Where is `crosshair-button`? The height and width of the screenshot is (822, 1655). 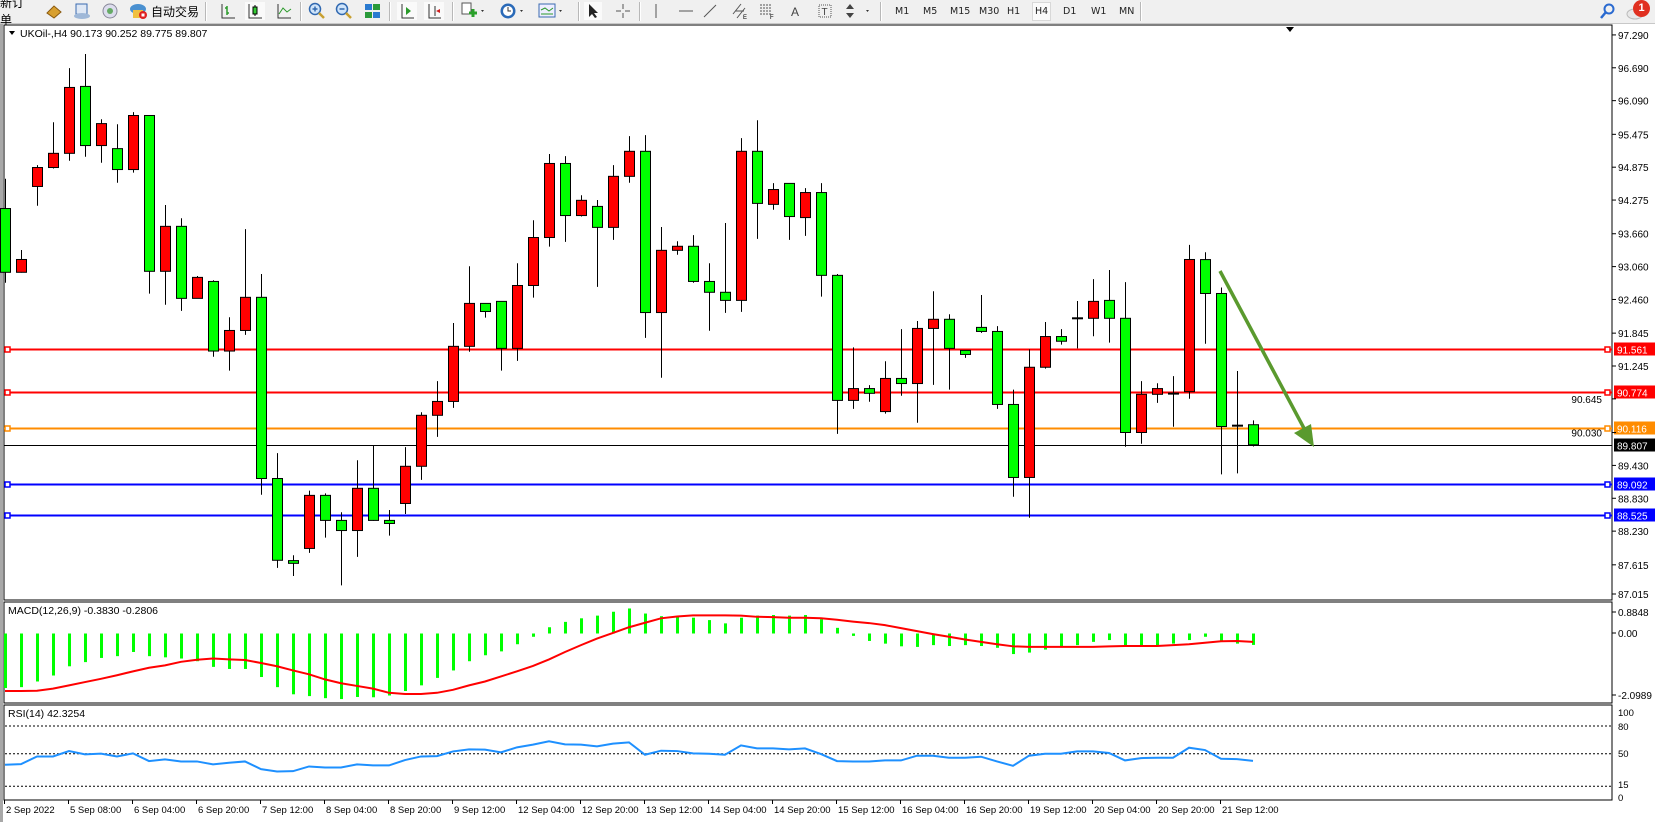
crosshair-button is located at coordinates (623, 11).